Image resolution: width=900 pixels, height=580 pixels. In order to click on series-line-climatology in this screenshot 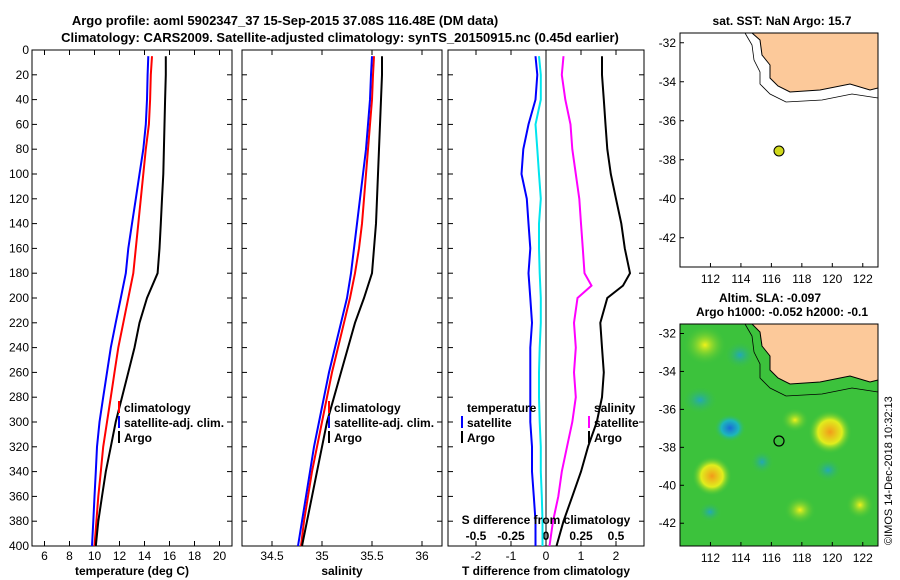, I will do `click(123, 301)`.